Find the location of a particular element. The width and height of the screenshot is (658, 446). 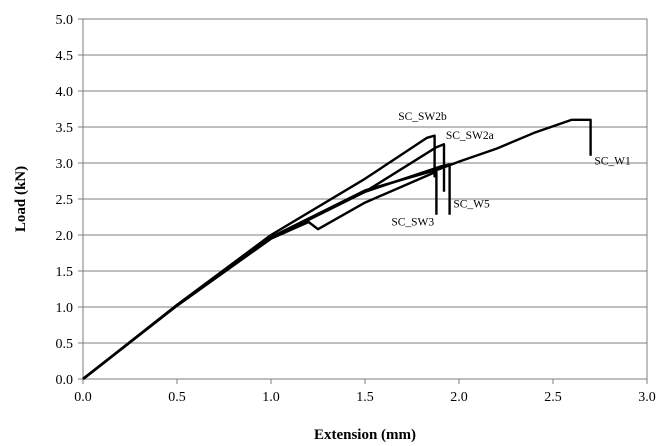

y-tick-label: 1.5 is located at coordinates (65, 272).